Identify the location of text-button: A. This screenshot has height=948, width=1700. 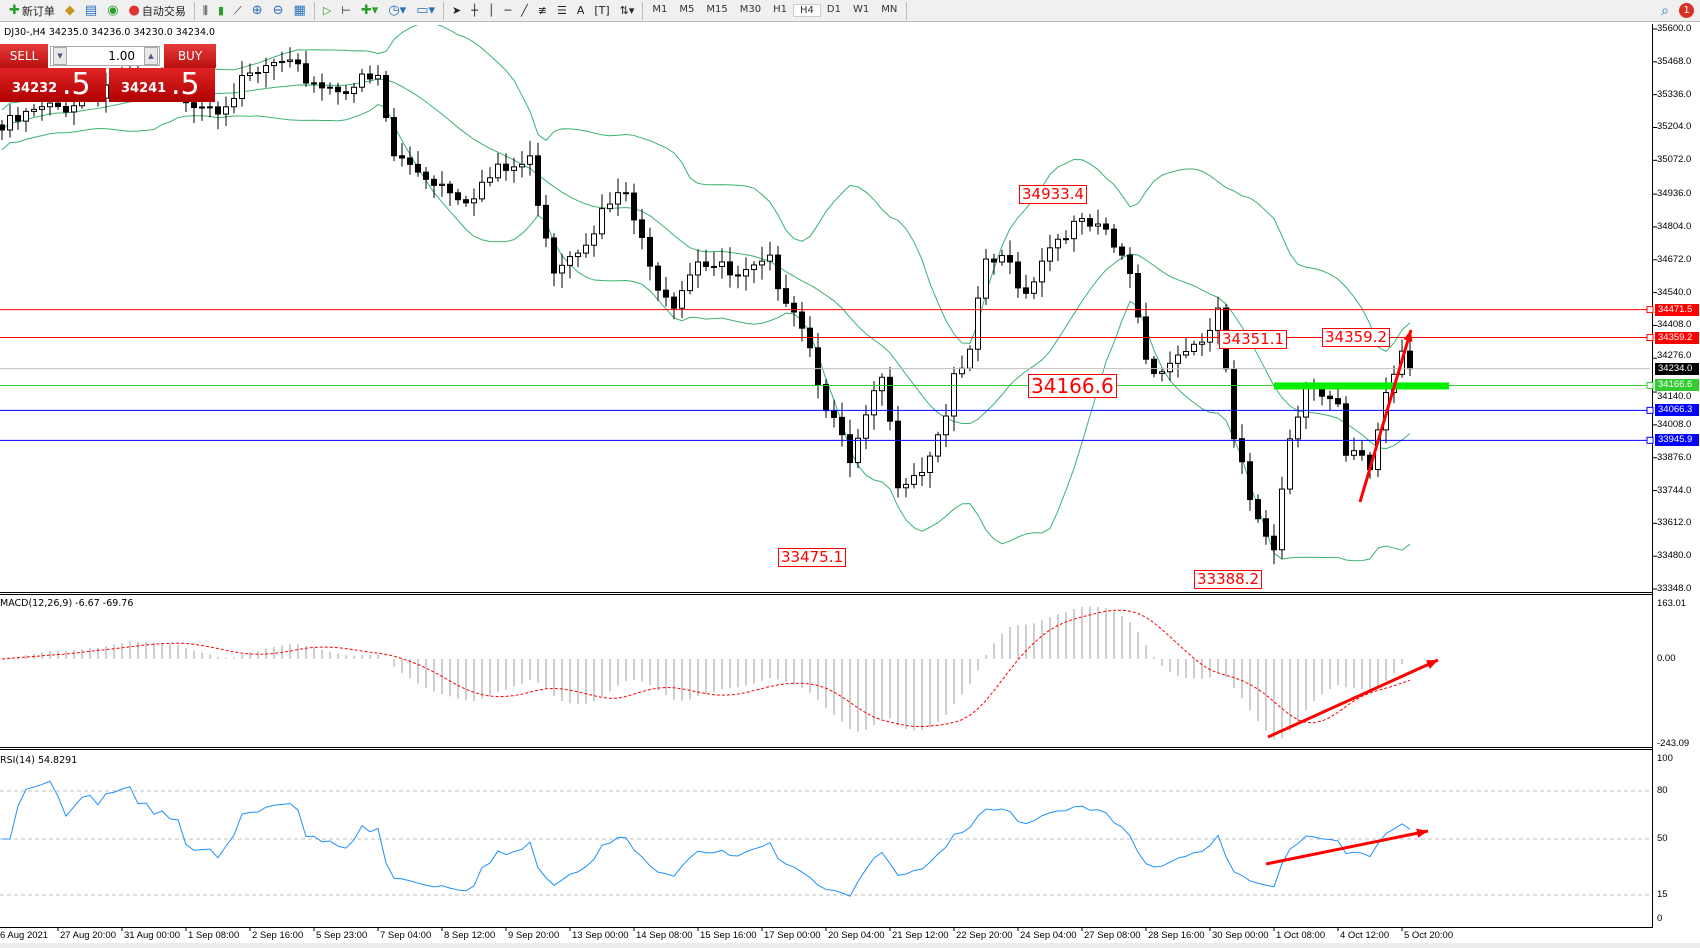
(581, 11).